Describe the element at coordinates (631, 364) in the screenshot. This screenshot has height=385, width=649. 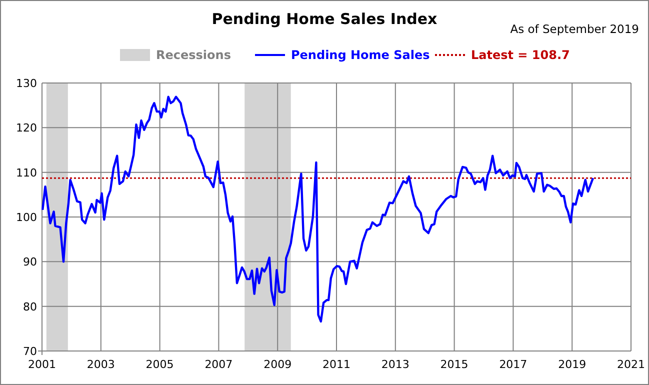
I see `x-tick-label: 2021` at that location.